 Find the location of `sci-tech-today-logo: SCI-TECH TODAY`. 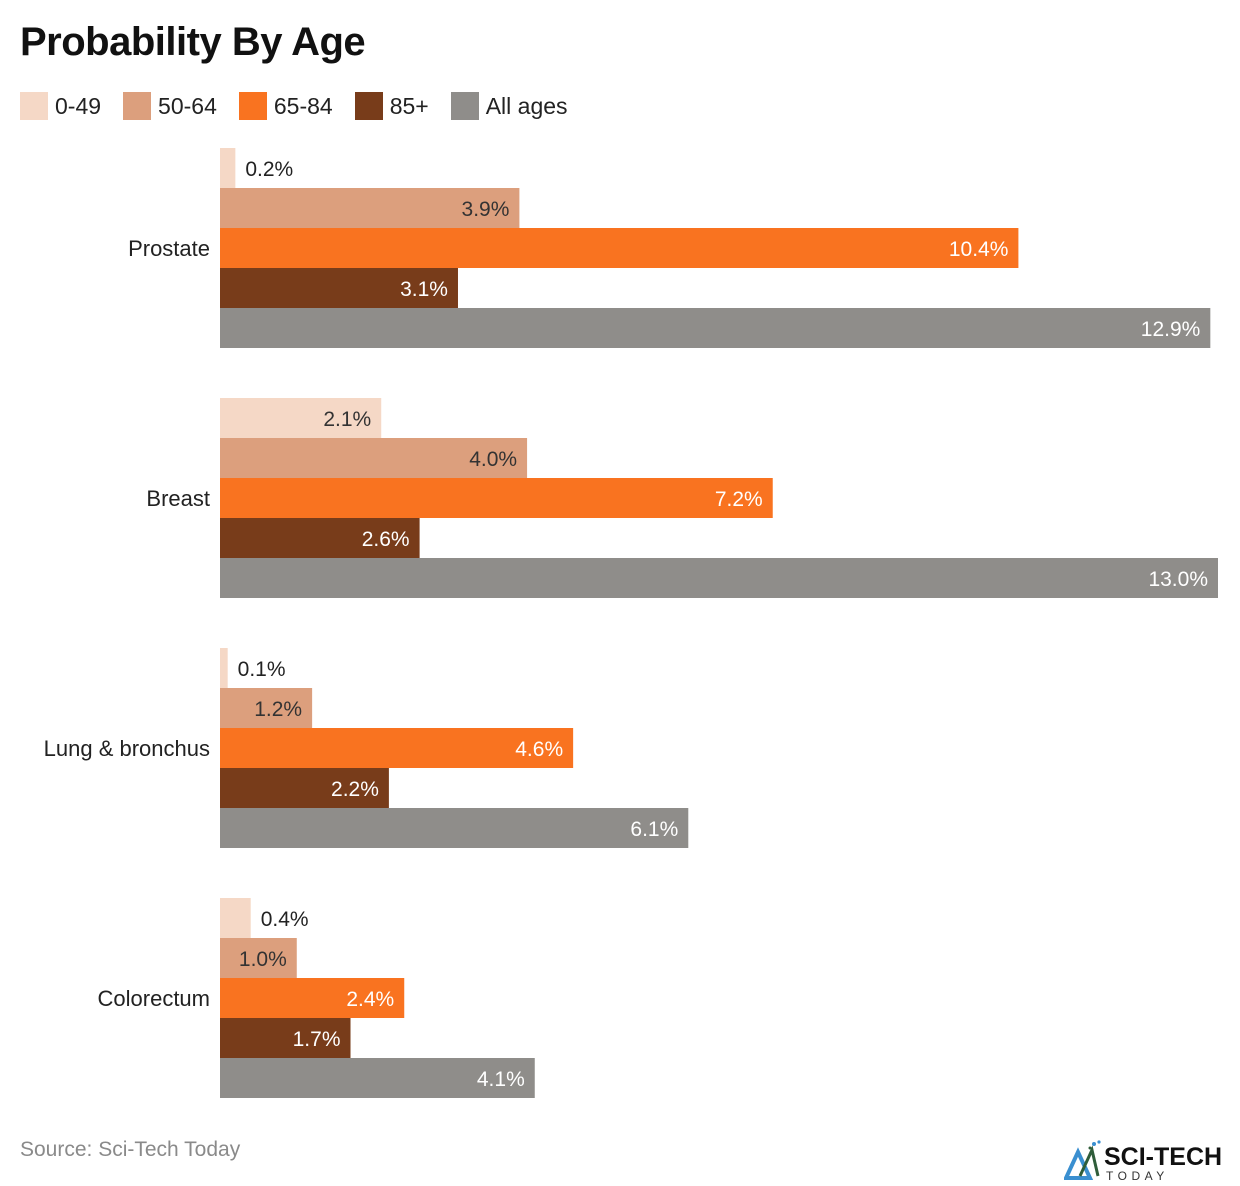

sci-tech-today-logo: SCI-TECH TODAY is located at coordinates (1143, 1161).